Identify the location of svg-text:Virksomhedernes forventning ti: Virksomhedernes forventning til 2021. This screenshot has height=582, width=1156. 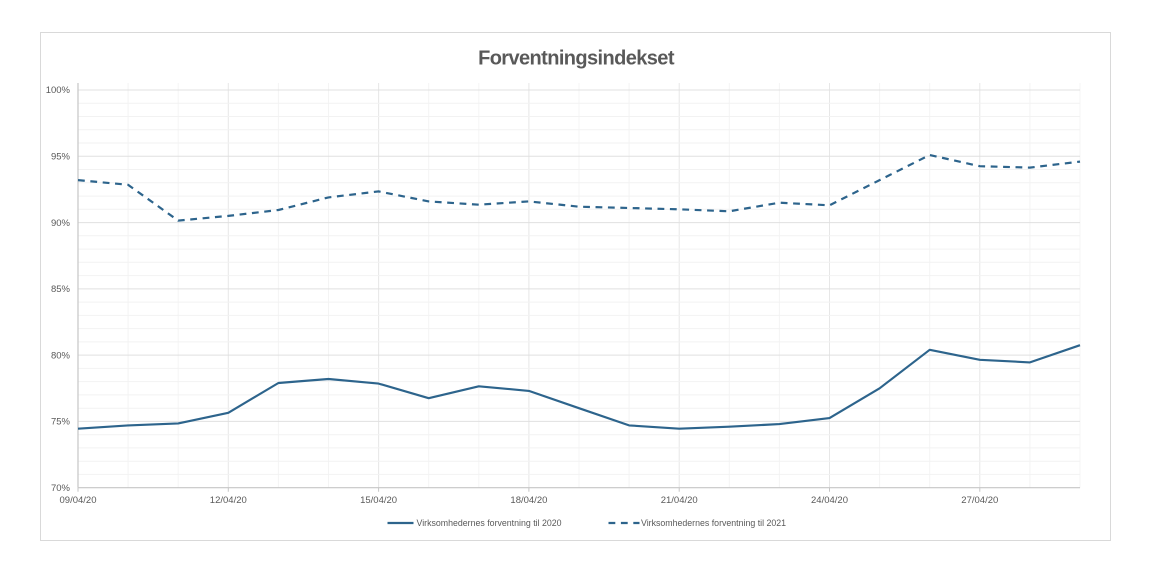
(713, 523).